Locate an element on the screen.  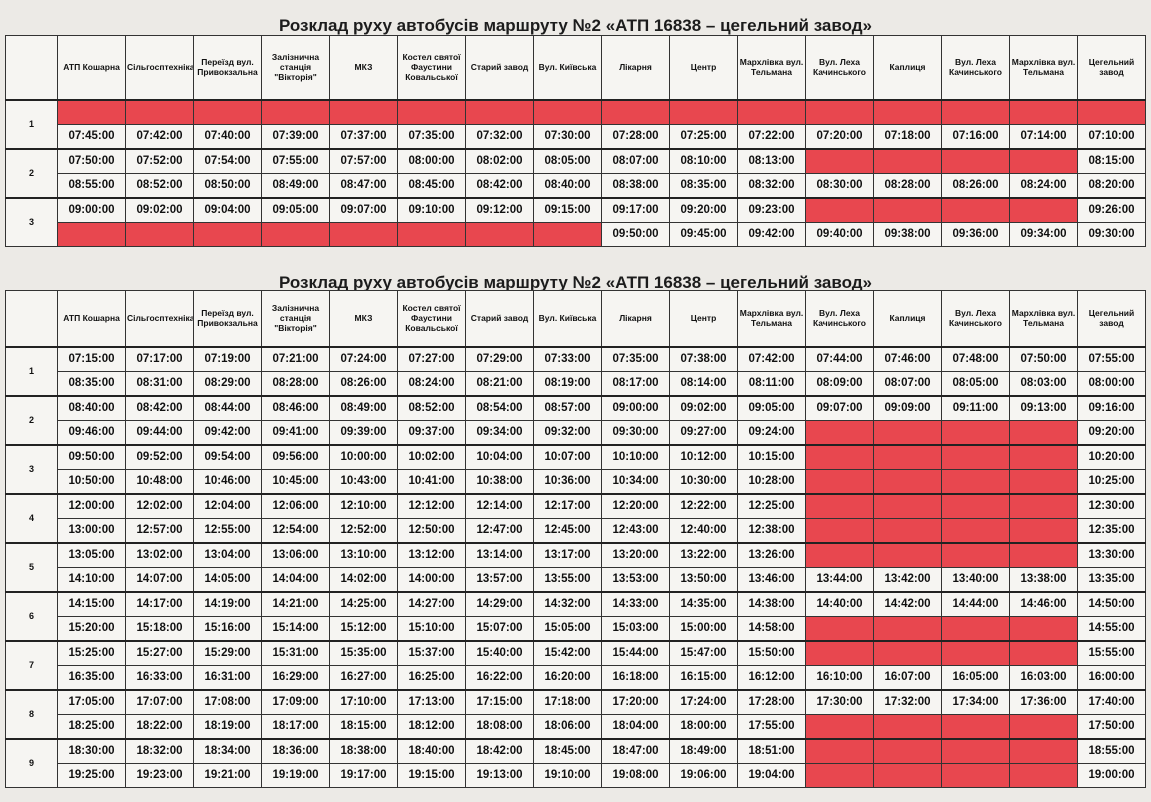
time-cell: 07:24:00 is located at coordinates (363, 358).